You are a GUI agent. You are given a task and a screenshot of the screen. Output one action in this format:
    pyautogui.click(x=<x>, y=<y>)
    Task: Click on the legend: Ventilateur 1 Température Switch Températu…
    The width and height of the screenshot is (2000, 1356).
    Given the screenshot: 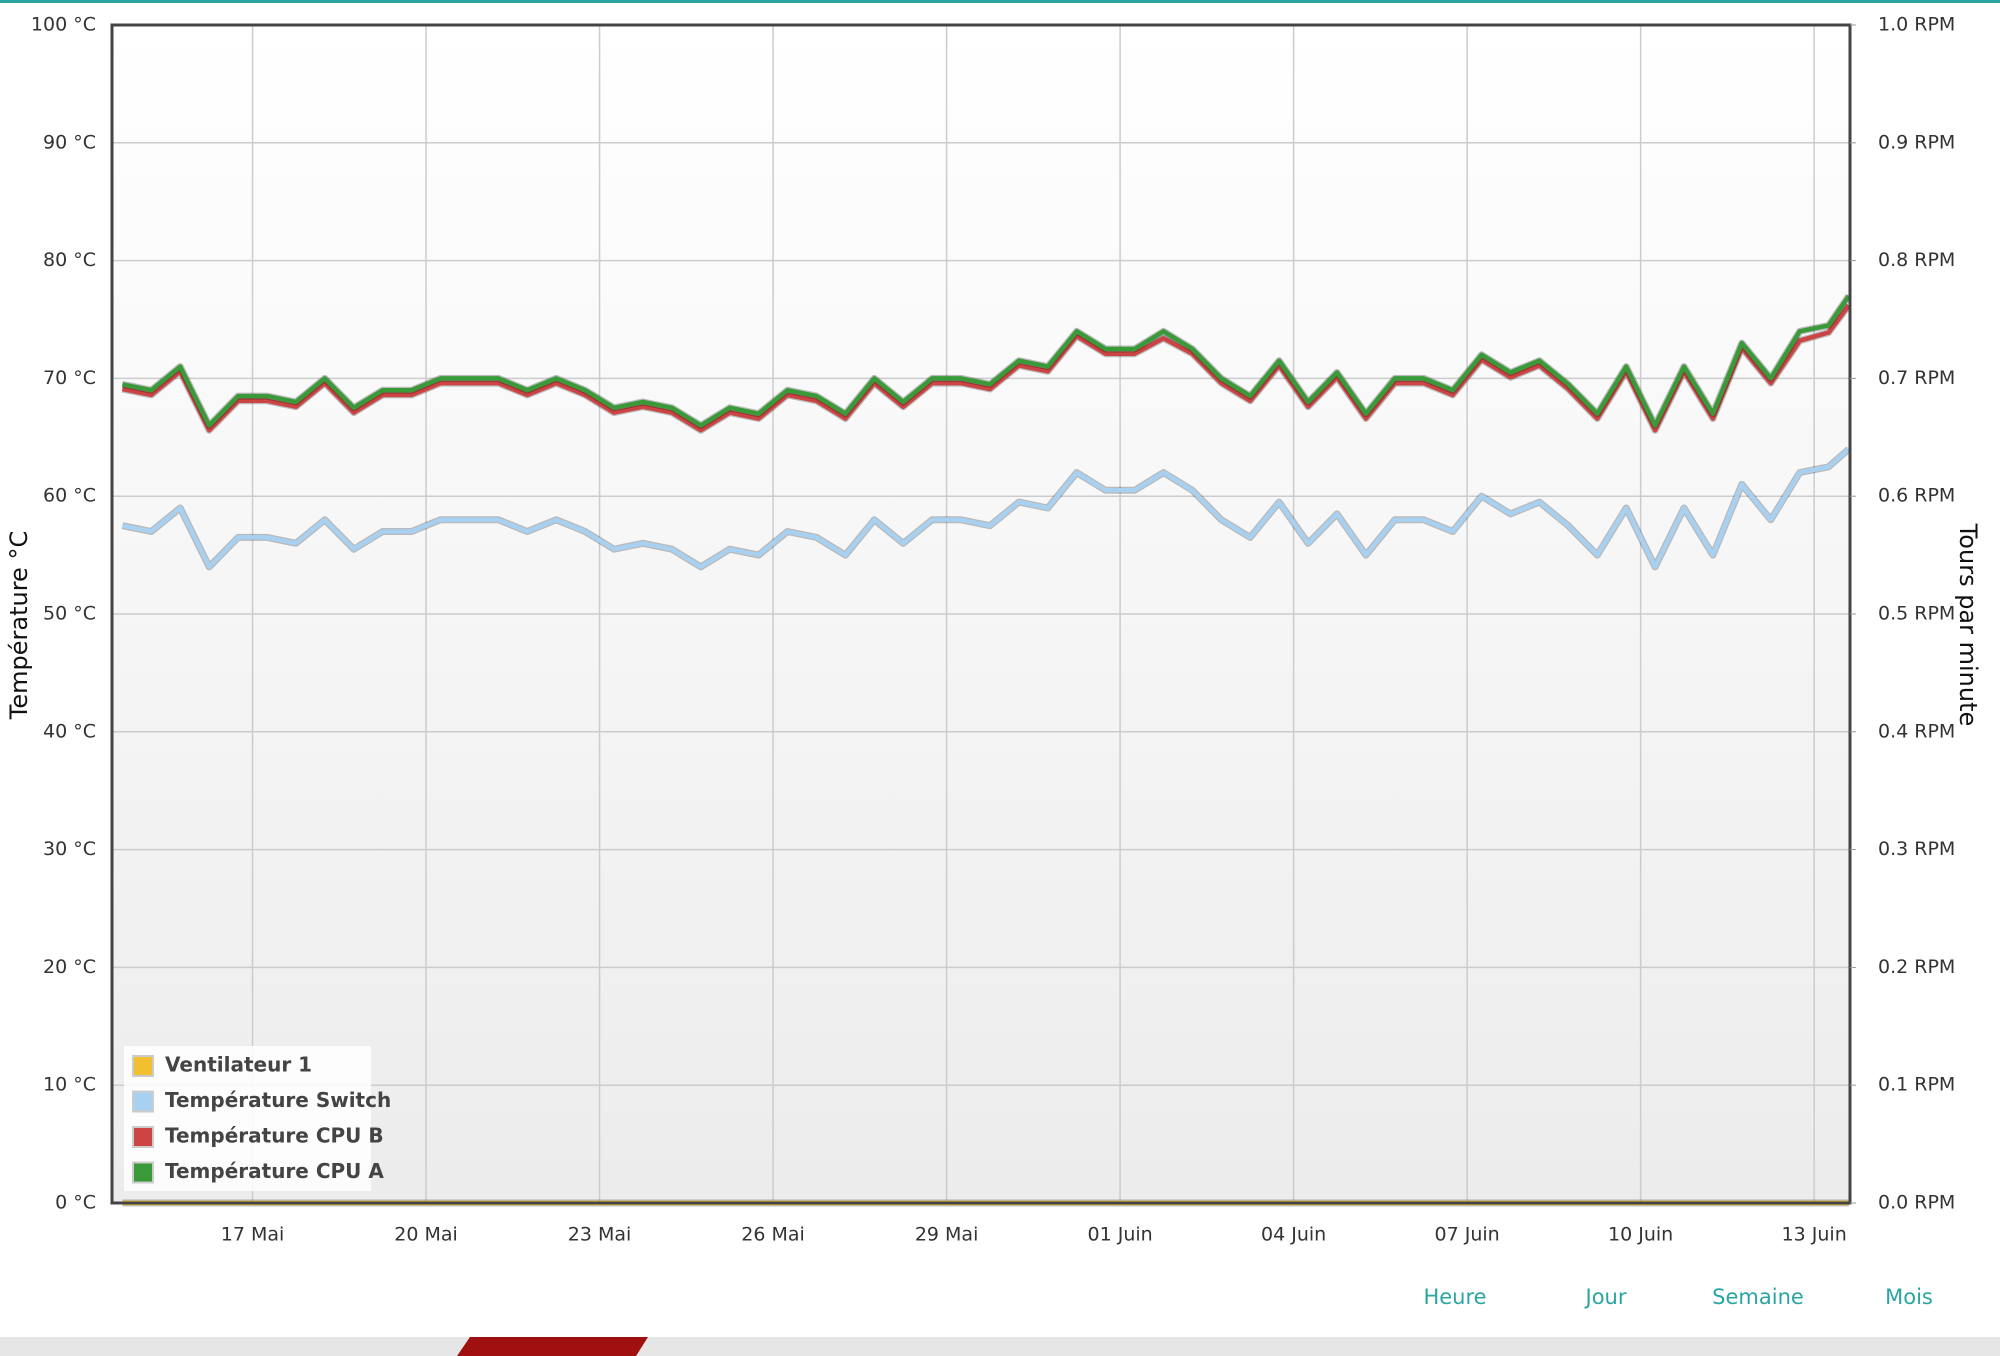 What is the action you would take?
    pyautogui.click(x=261, y=1118)
    